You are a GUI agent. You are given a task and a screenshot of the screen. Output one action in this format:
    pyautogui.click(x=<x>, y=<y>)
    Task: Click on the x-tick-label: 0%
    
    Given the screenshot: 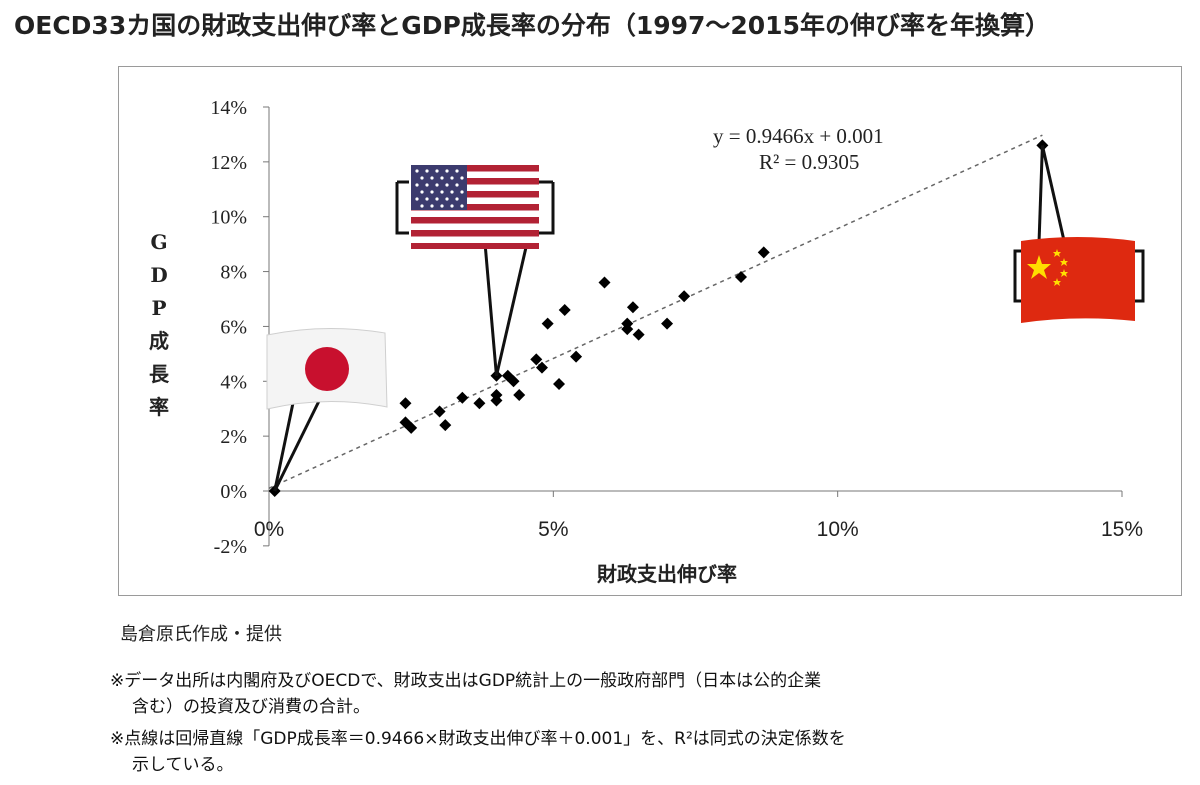 What is the action you would take?
    pyautogui.click(x=269, y=529)
    